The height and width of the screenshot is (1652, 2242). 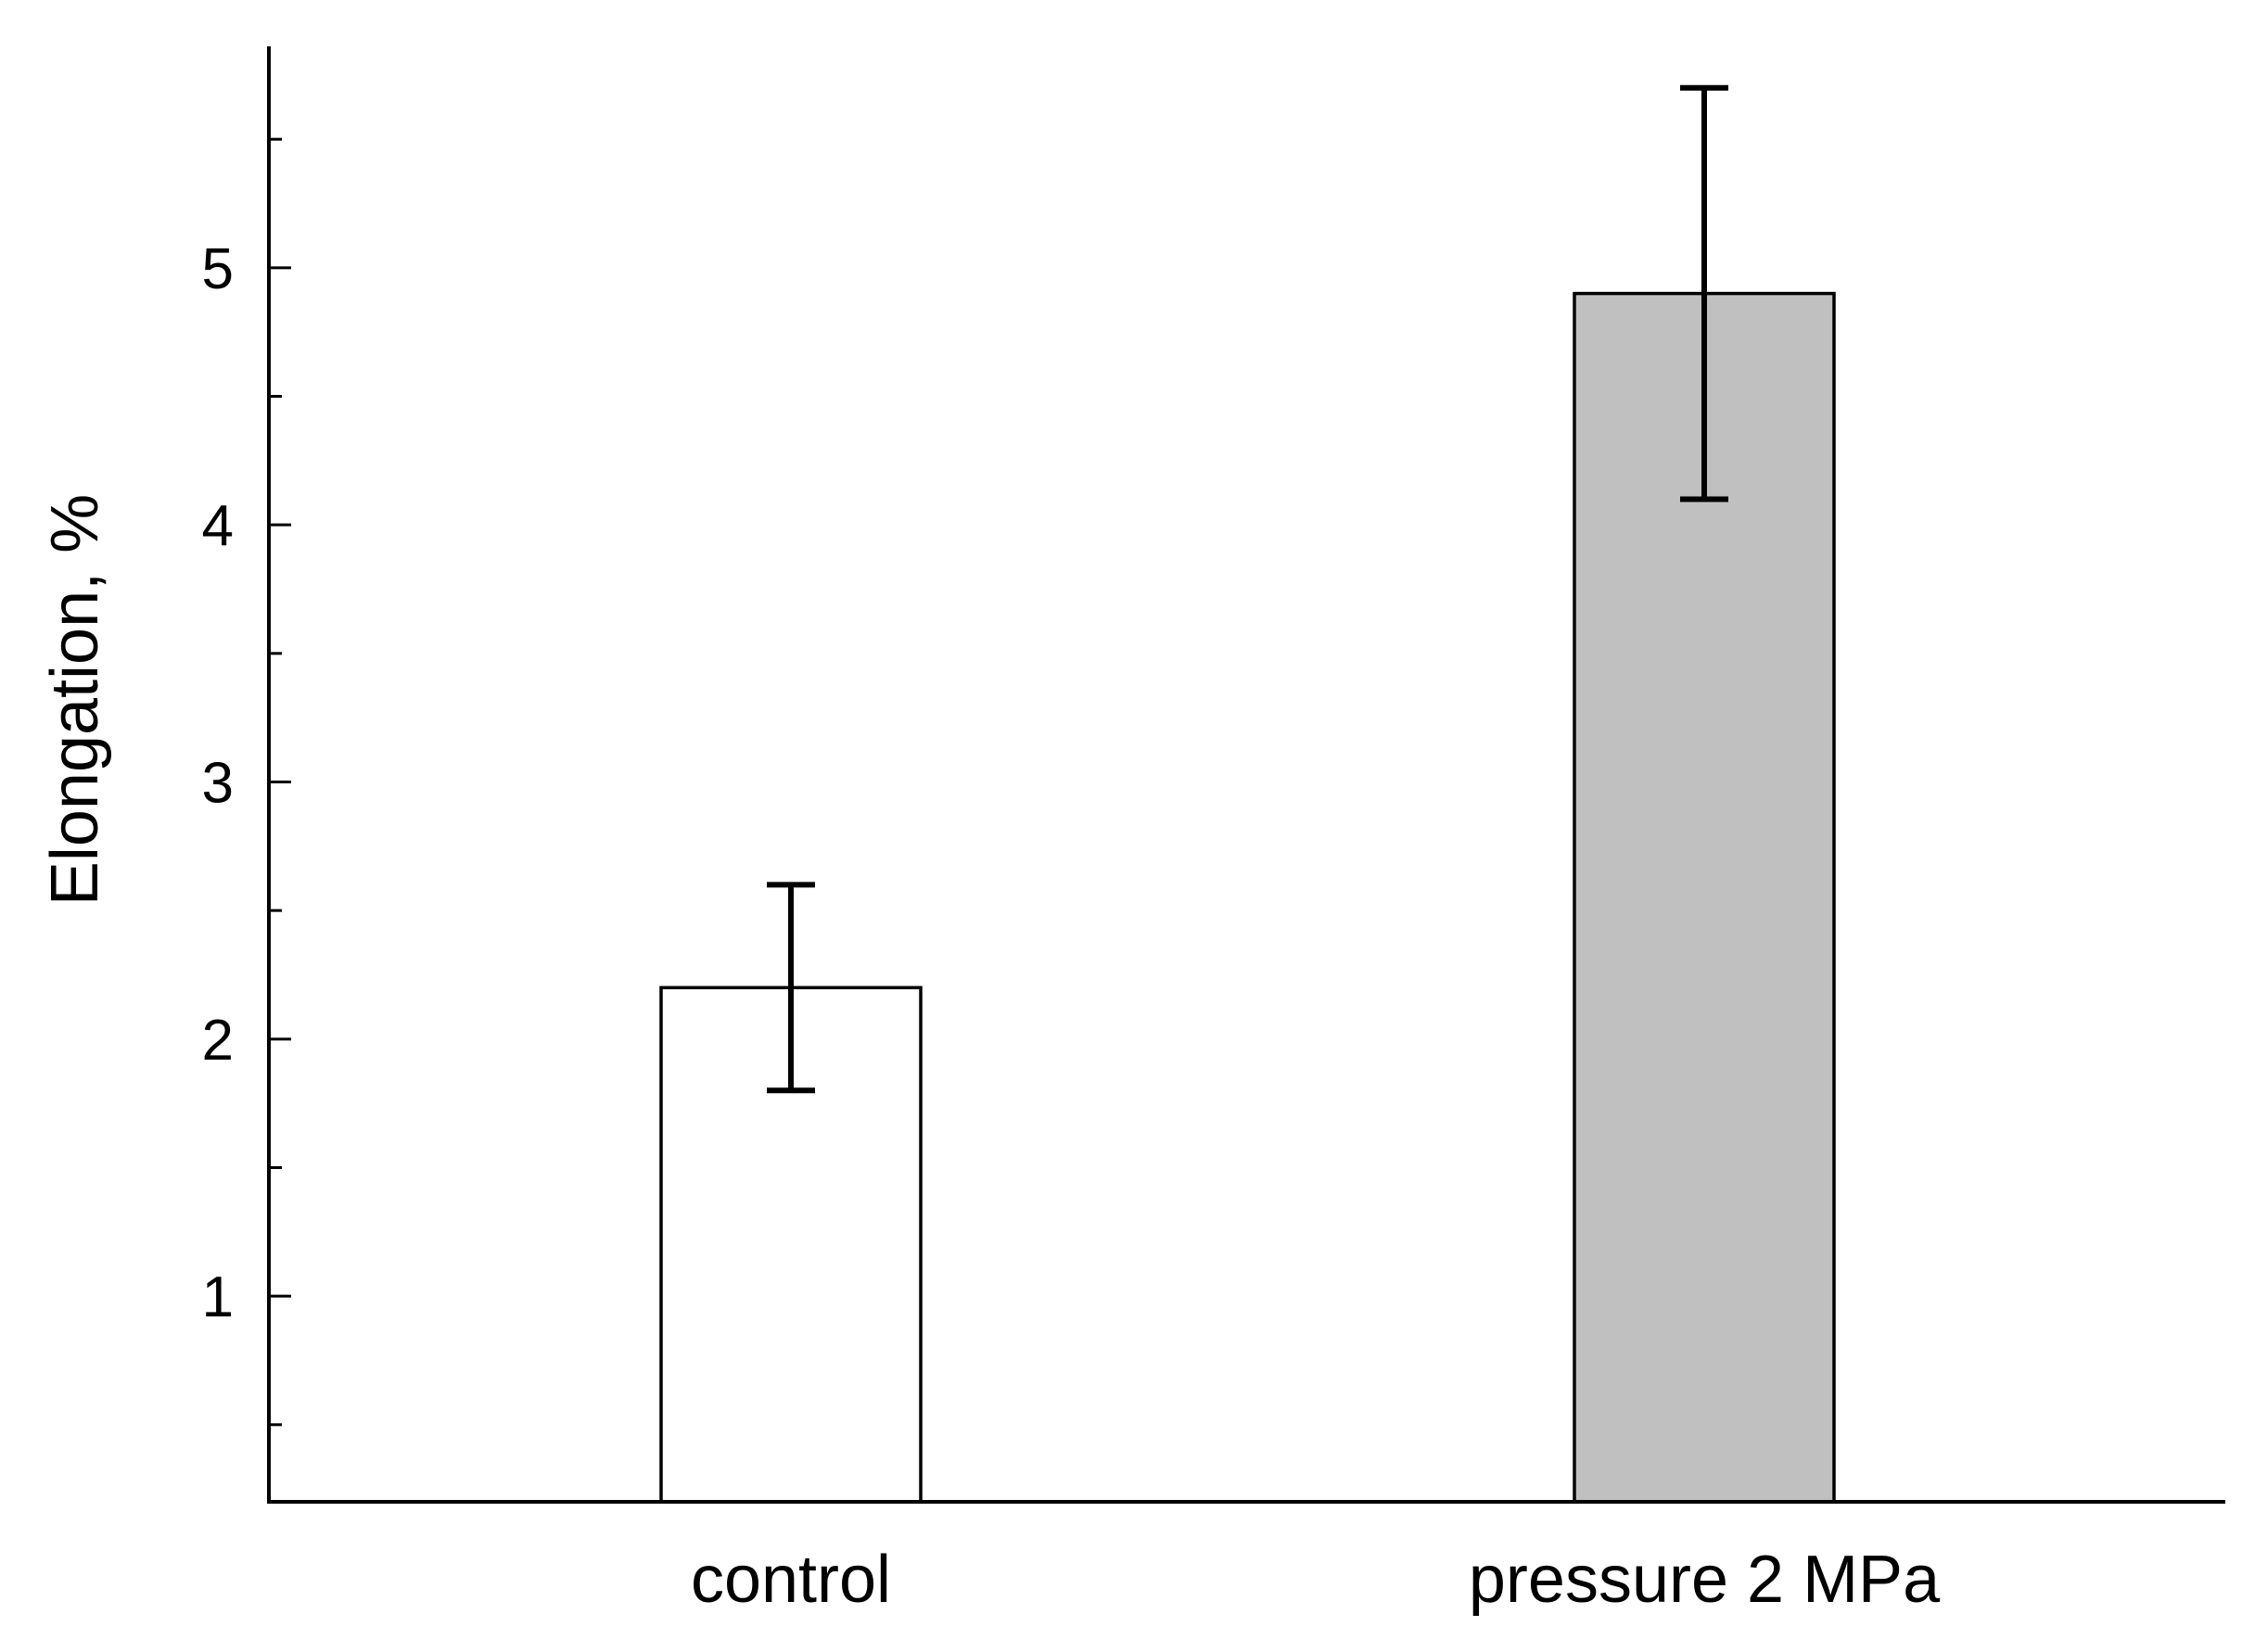 What do you see at coordinates (1316, 1580) in the screenshot?
I see `x-tick-labels-layer: control pressure 2 MPa` at bounding box center [1316, 1580].